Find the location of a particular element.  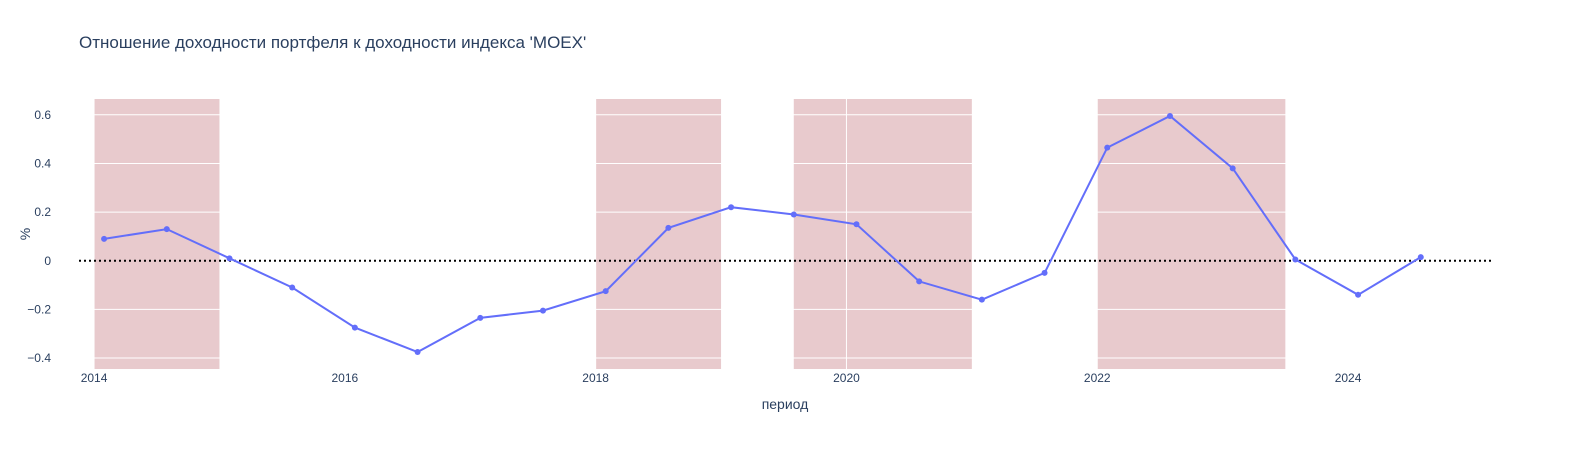

y-tick-label-5: 0.6 is located at coordinates (42, 115).